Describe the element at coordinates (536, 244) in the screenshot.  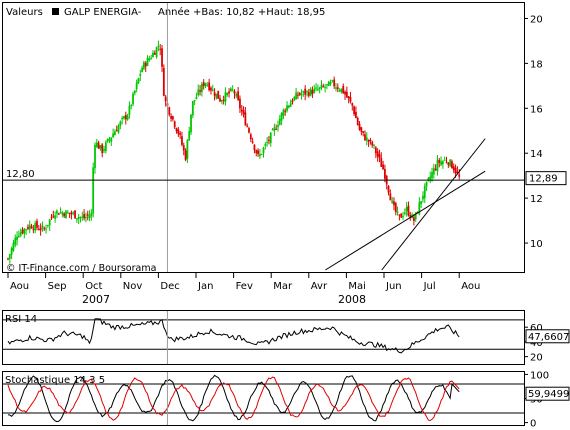
I see `price-tick-label: 10` at that location.